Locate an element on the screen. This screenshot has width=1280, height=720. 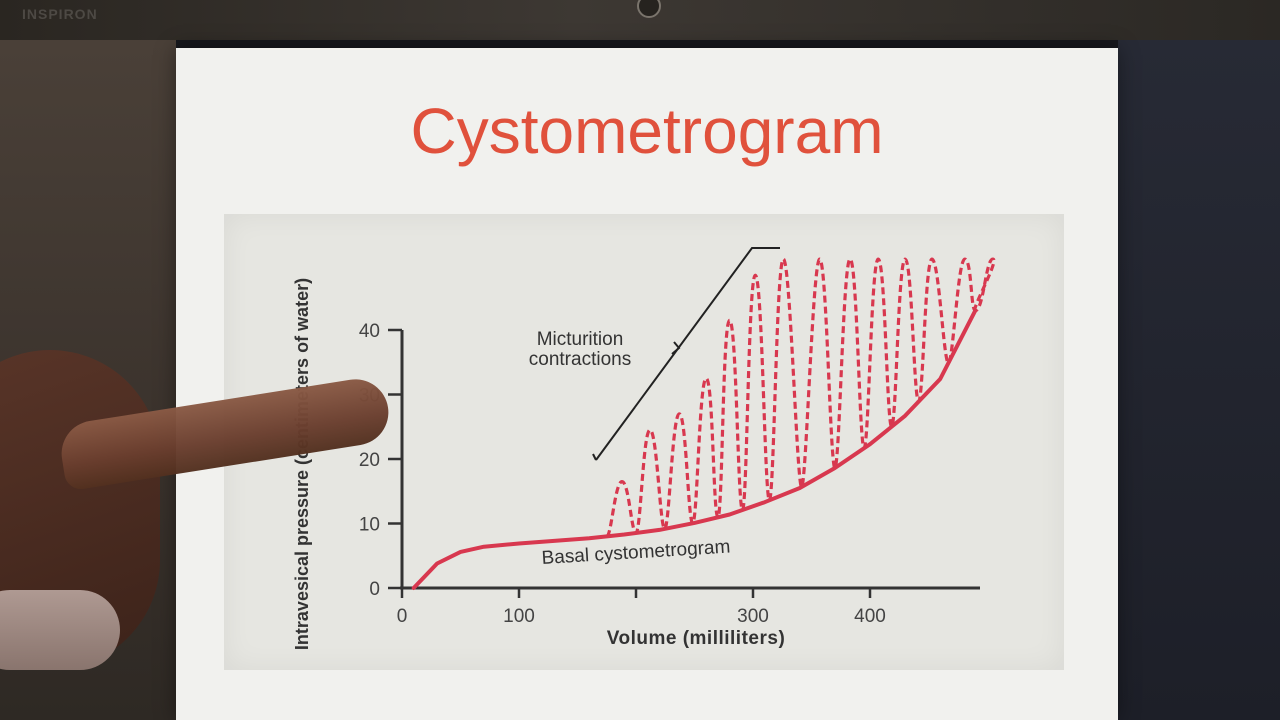
annotation-bracket-end is located at coordinates (594, 457).